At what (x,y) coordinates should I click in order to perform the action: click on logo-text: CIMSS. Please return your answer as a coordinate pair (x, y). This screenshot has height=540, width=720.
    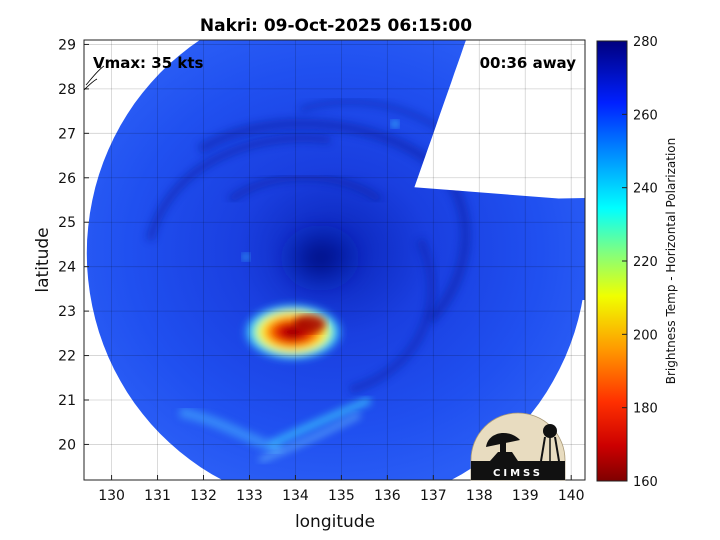
    Looking at the image, I should click on (518, 473).